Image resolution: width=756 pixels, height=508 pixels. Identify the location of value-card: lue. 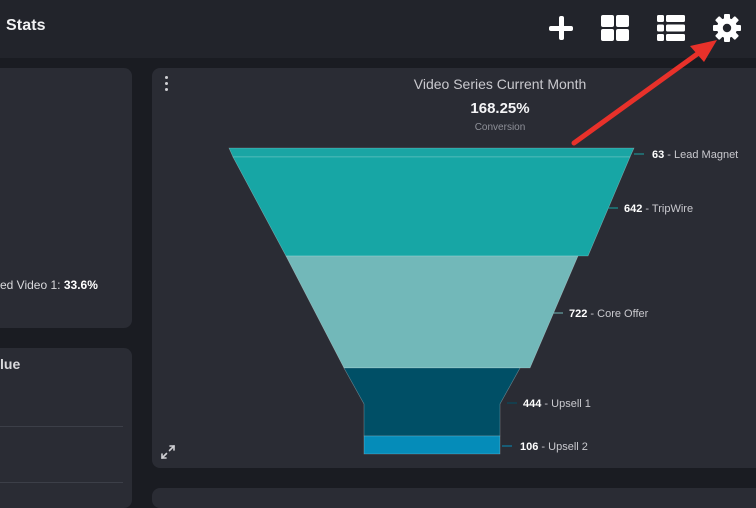
(66, 428).